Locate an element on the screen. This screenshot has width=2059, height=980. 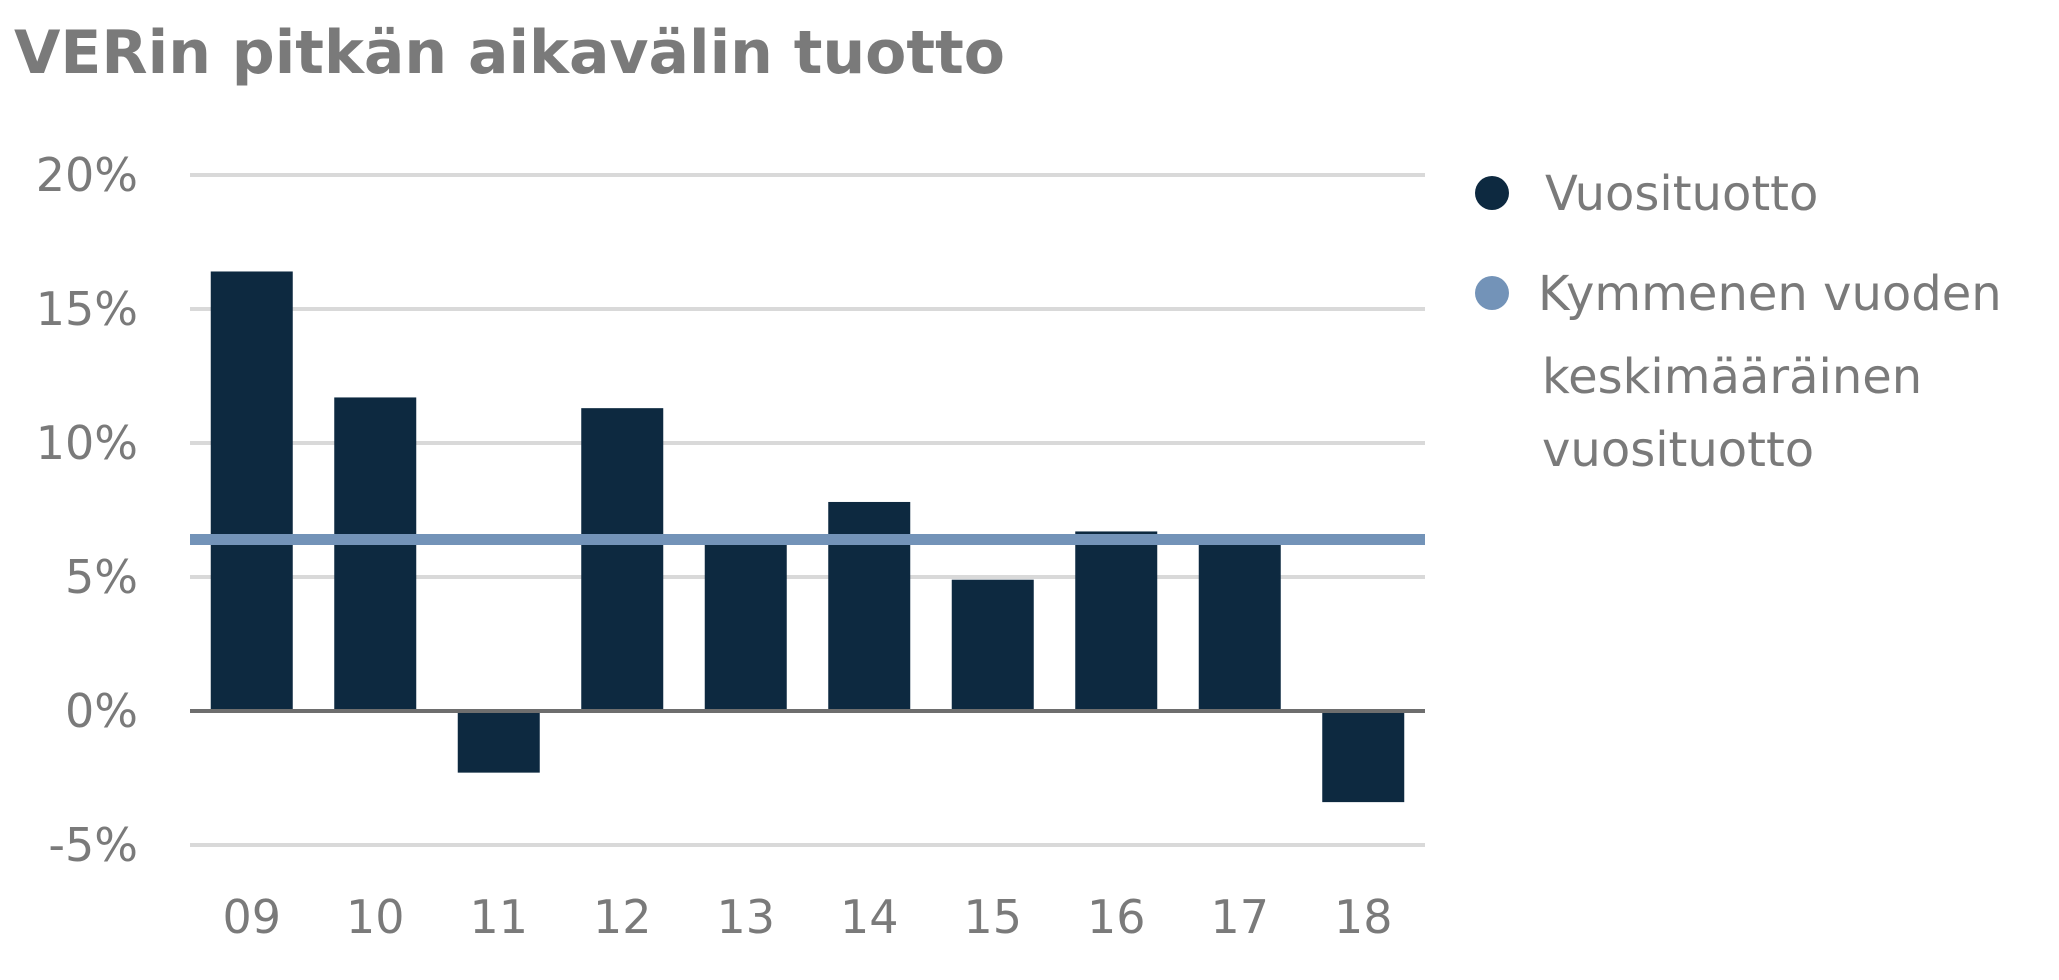
y-tick-label: 20% is located at coordinates (87, 175).